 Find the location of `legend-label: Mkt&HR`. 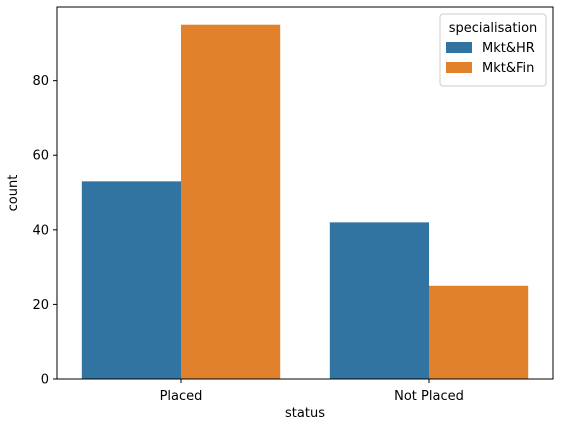

legend-label: Mkt&HR is located at coordinates (508, 48).